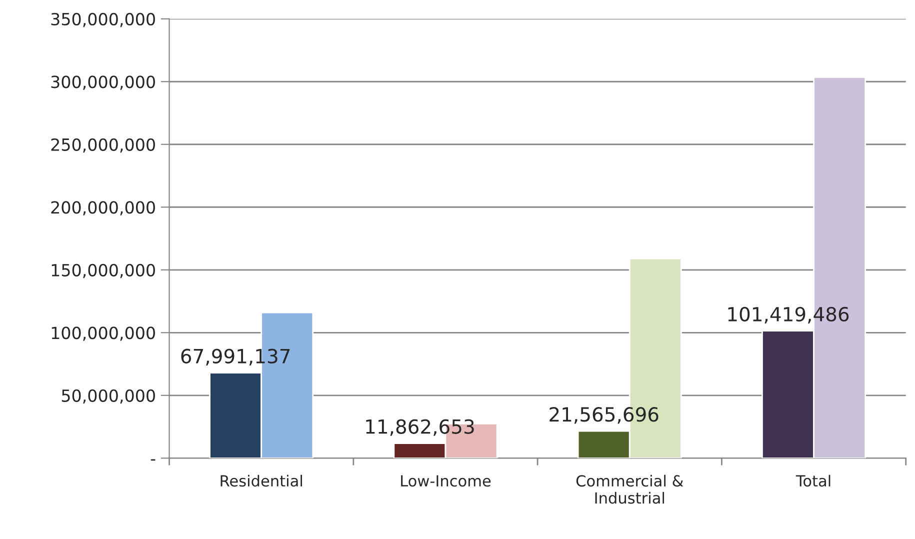 Image resolution: width=915 pixels, height=539 pixels. What do you see at coordinates (630, 489) in the screenshot?
I see `x-tick-label: Commercial & Industrial` at bounding box center [630, 489].